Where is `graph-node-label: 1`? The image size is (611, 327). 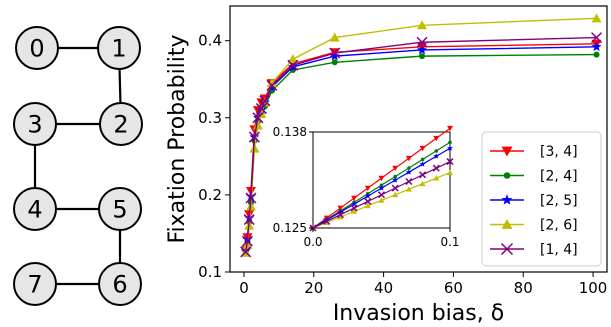 graph-node-label: 1 is located at coordinates (118, 49).